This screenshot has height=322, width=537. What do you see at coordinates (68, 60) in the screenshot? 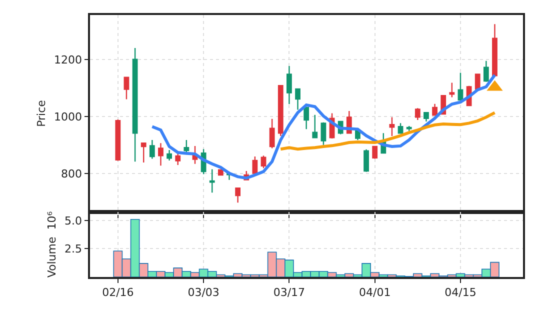
I see `y-tick-label: 1200` at bounding box center [68, 60].